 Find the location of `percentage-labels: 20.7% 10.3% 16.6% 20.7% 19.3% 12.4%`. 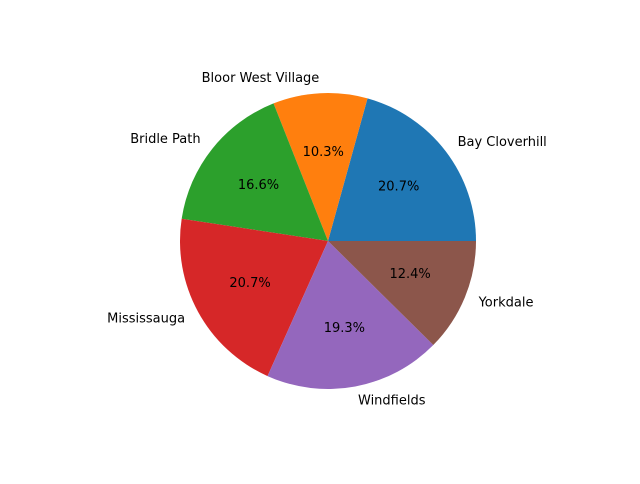

percentage-labels: 20.7% 10.3% 16.6% 20.7% 19.3% 12.4% is located at coordinates (329, 240).